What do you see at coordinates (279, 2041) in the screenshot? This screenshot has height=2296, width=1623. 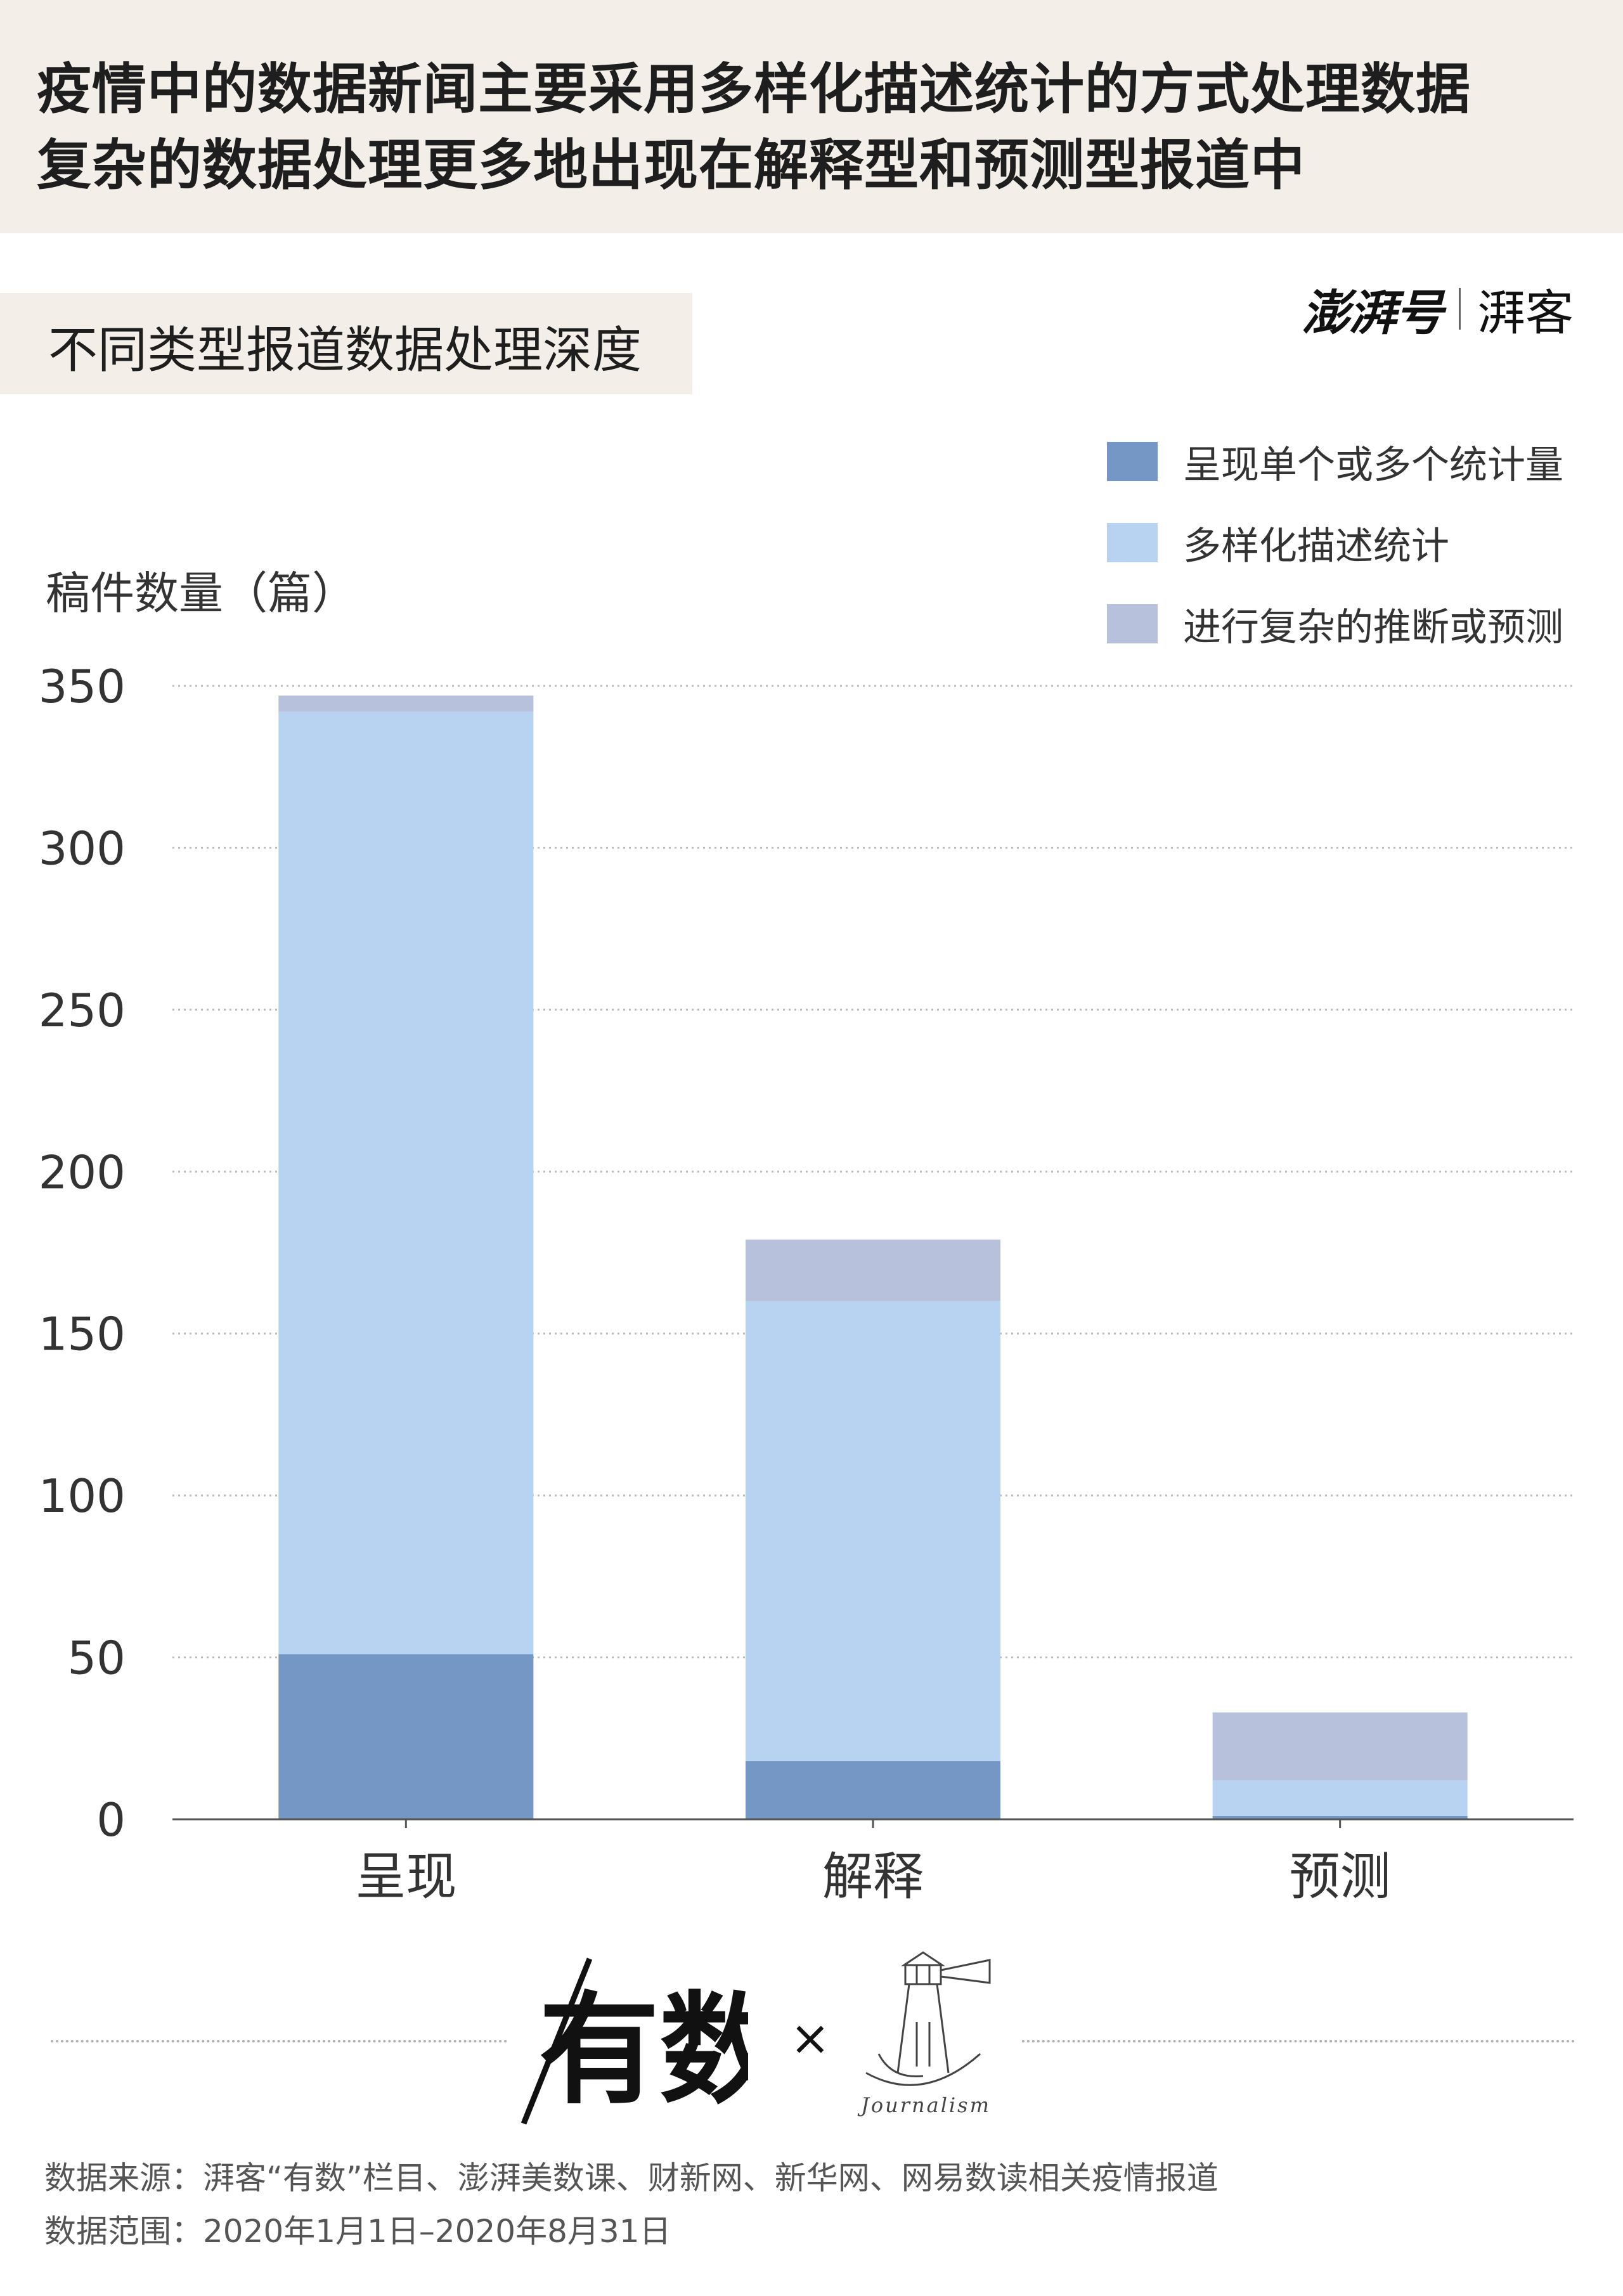 I see `footer-divider-left` at bounding box center [279, 2041].